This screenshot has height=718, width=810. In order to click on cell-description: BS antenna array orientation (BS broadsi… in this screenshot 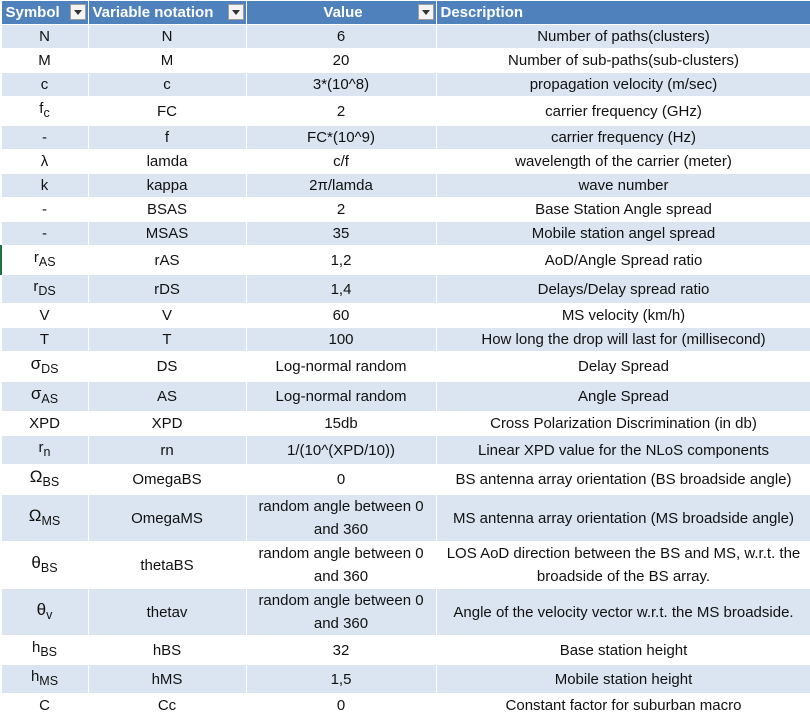, I will do `click(622, 479)`.